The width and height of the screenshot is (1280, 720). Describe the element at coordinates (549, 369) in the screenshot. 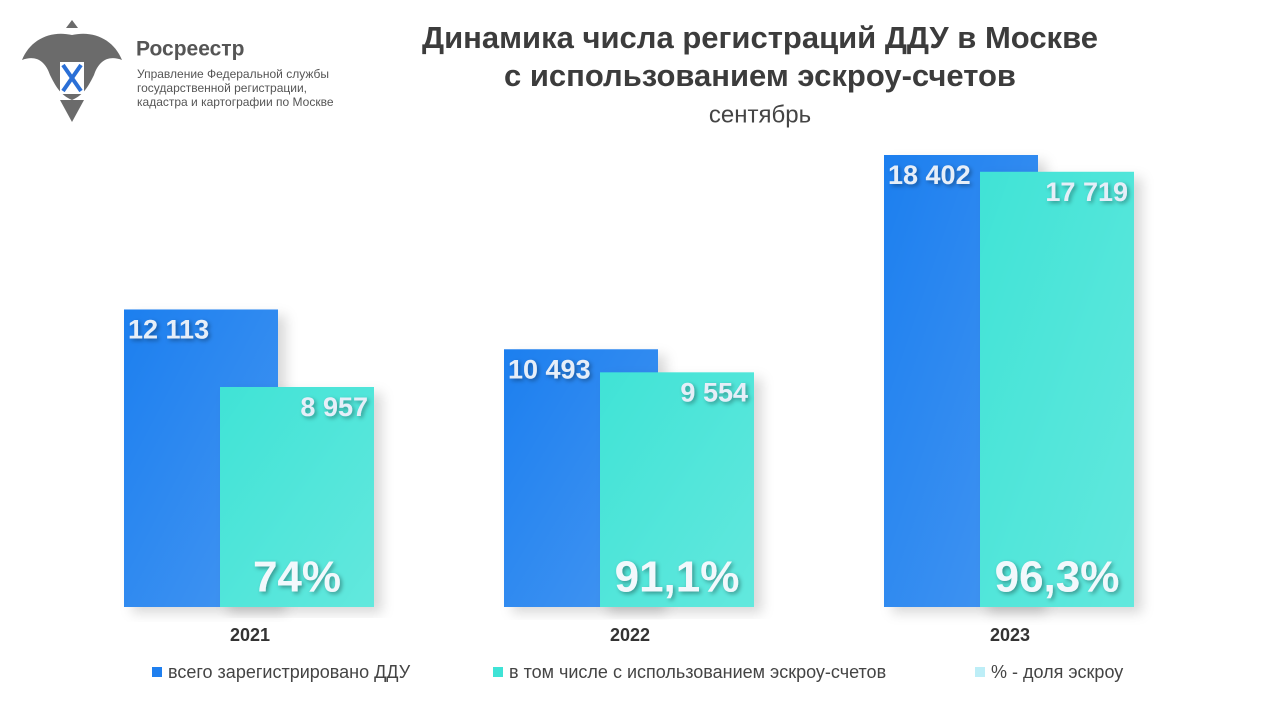

I see `value-label: 10 493` at that location.